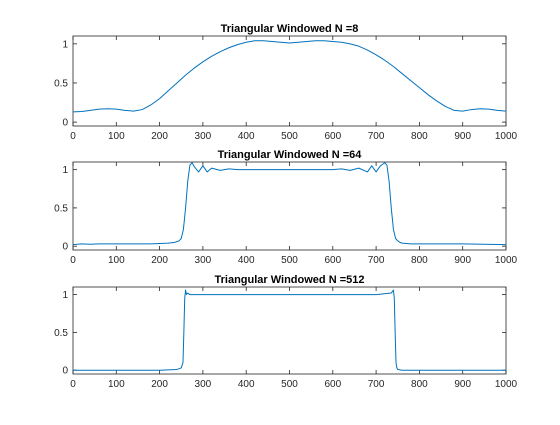 This screenshot has height=425, width=560. What do you see at coordinates (290, 155) in the screenshot?
I see `subplot-title: Triangular Windowed N =64` at bounding box center [290, 155].